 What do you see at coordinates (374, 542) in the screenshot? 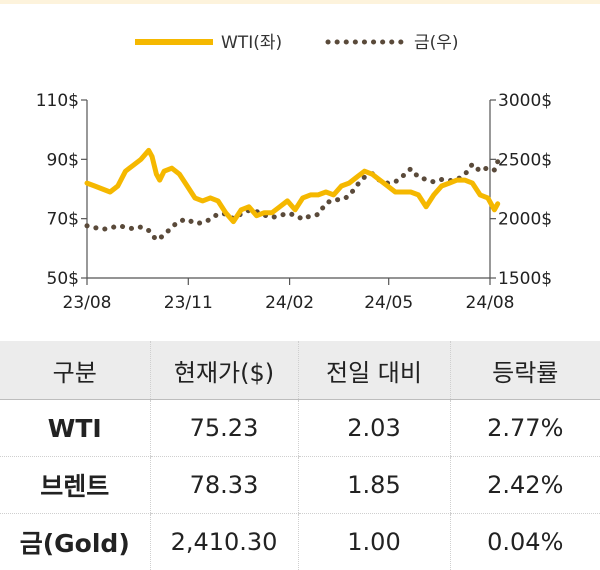
I see `row-daily-change: 1.00` at bounding box center [374, 542].